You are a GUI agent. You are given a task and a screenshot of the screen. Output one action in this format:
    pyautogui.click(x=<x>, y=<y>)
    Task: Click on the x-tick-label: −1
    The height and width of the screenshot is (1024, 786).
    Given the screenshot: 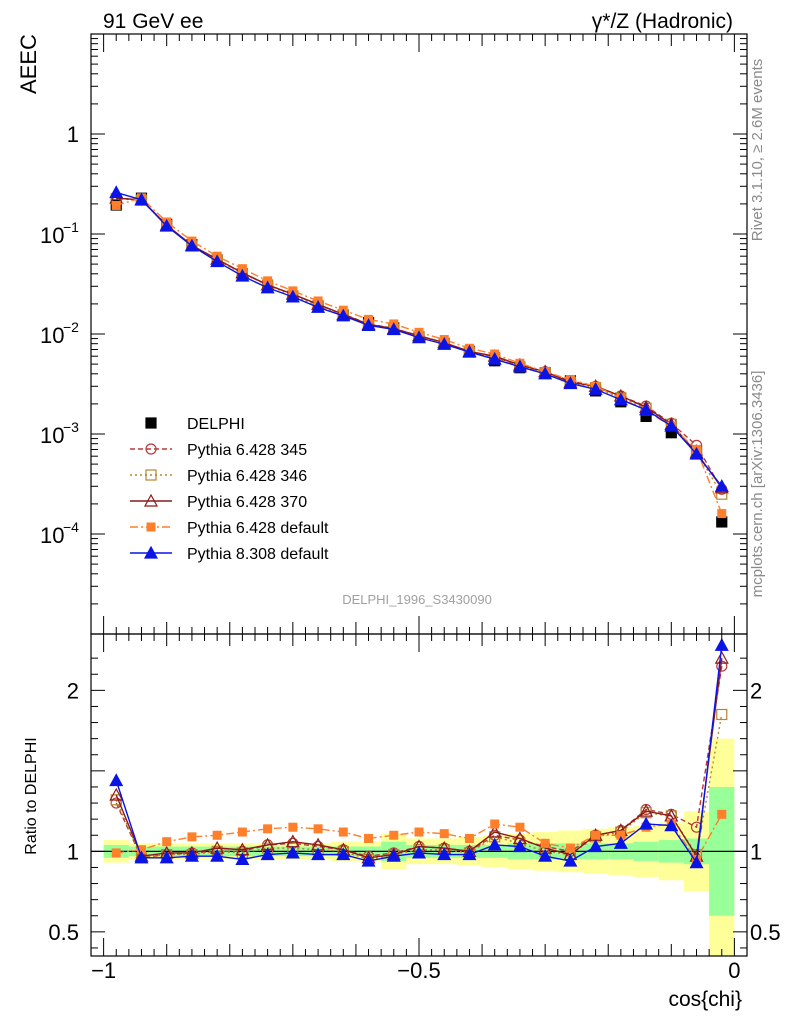 What is the action you would take?
    pyautogui.click(x=103, y=970)
    